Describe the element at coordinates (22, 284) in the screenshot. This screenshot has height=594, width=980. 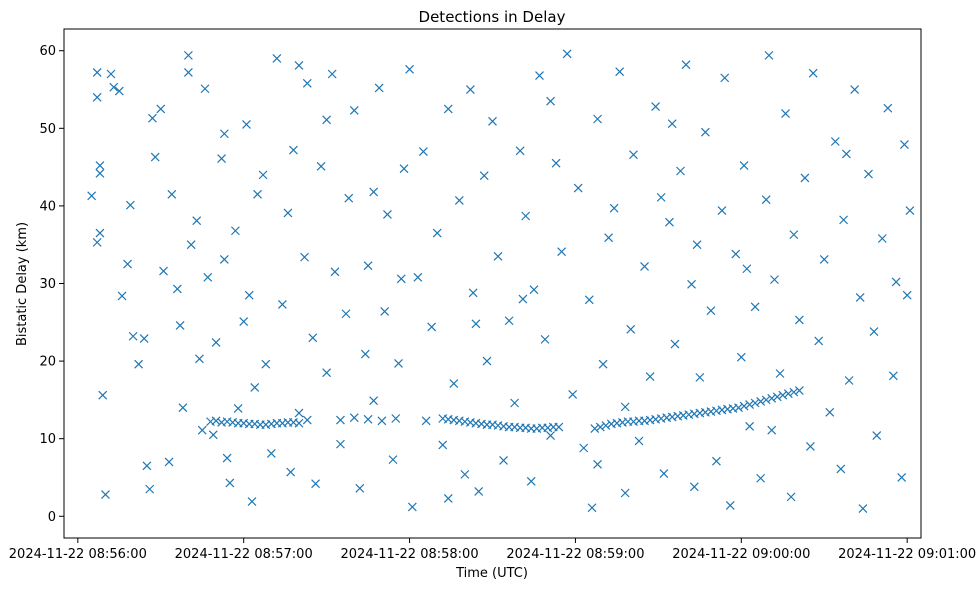
I see `y-axis-label: Bistatic Delay (km)` at that location.